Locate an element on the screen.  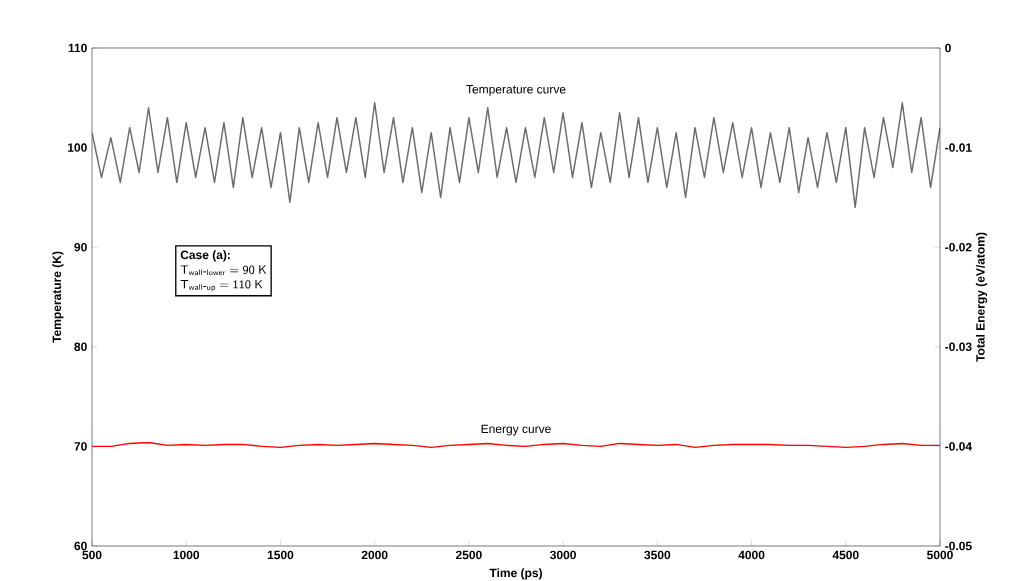
x-tick-label: 500 is located at coordinates (92, 555).